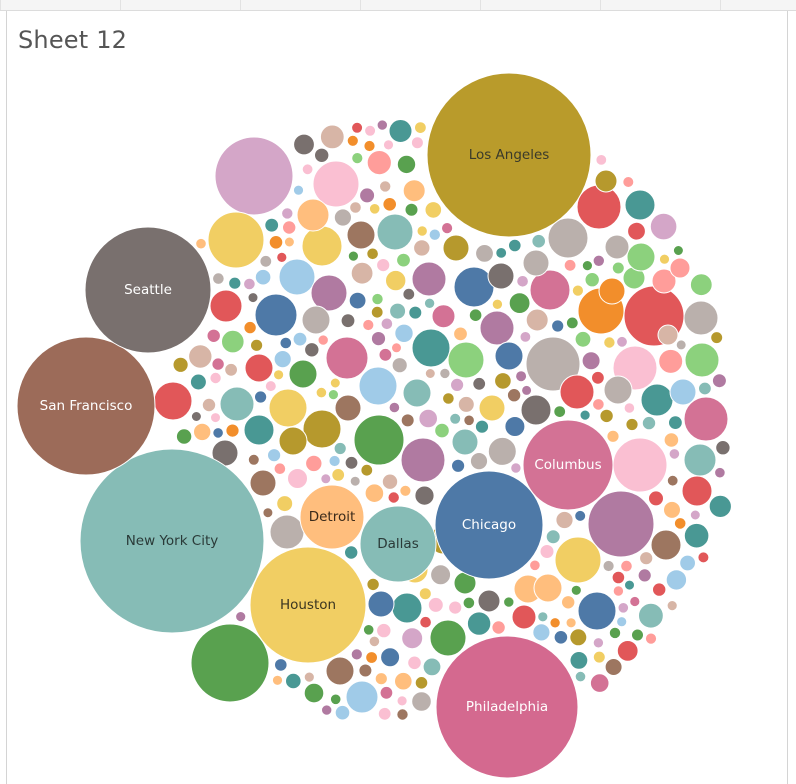 Image resolution: width=796 pixels, height=784 pixels. What do you see at coordinates (172, 541) in the screenshot?
I see `bubble-new-york-city` at bounding box center [172, 541].